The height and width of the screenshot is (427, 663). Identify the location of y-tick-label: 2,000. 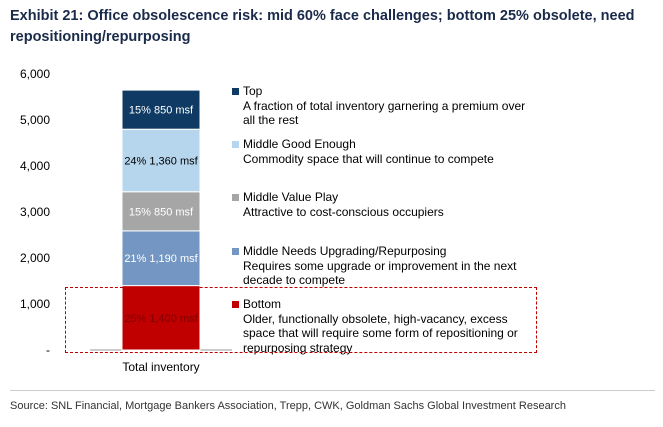
(35, 258).